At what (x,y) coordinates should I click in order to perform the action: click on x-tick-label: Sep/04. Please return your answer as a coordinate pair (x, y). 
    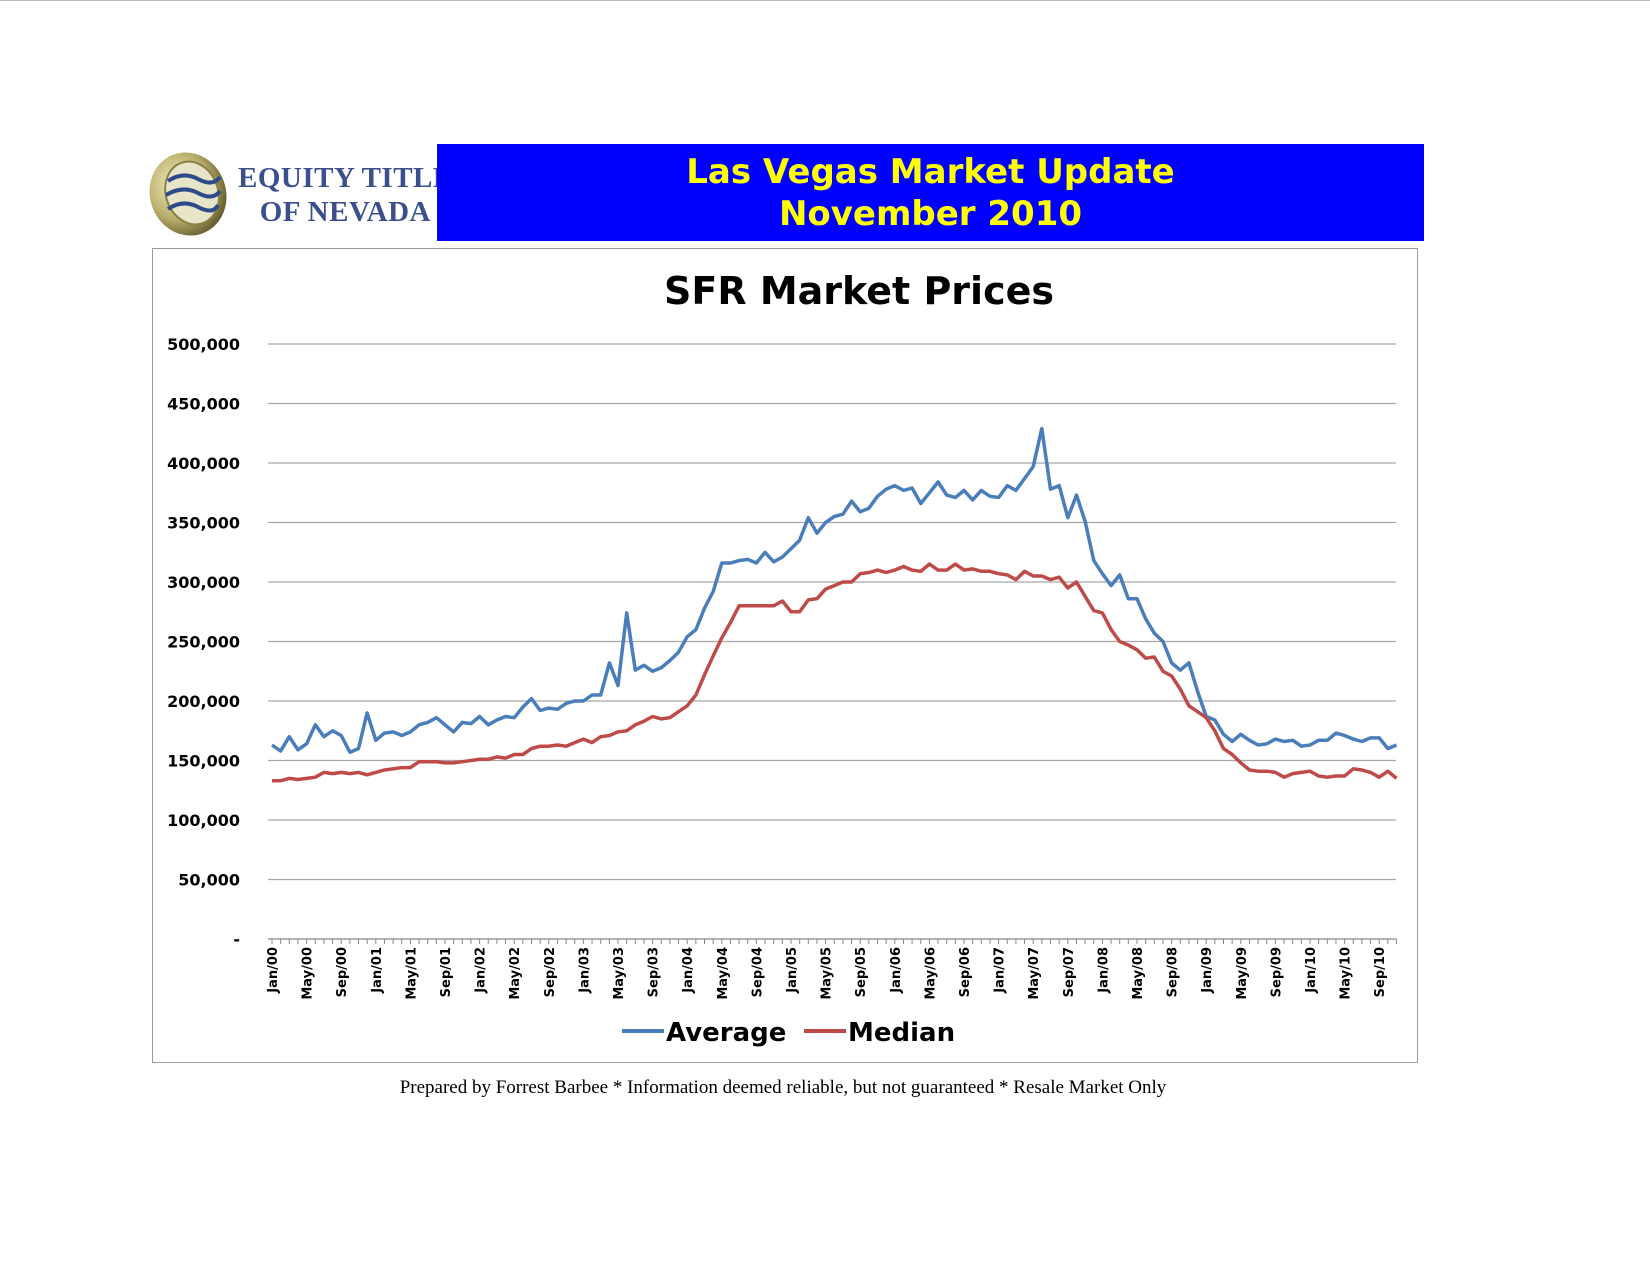
    Looking at the image, I should click on (757, 972).